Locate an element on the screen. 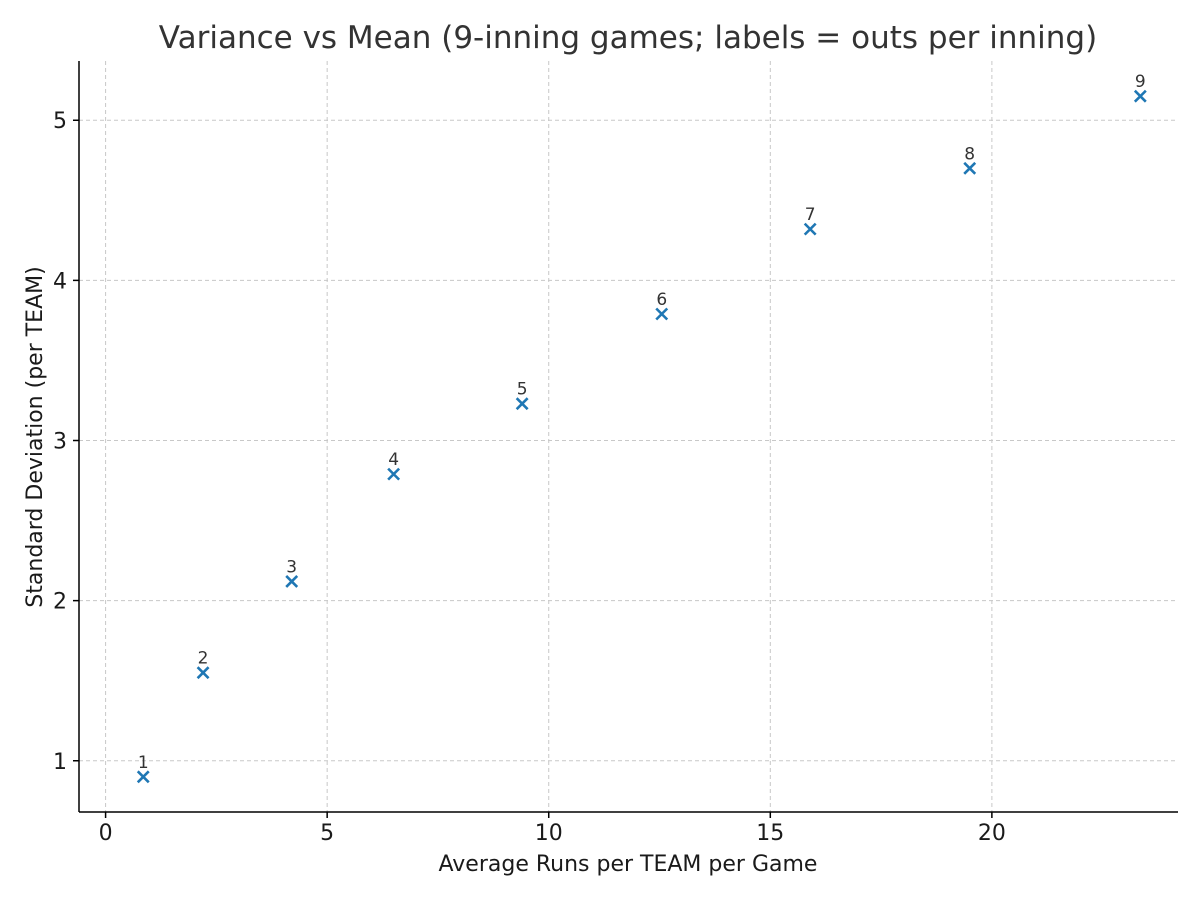 The height and width of the screenshot is (900, 1200). data-point-7: 7 is located at coordinates (810, 220).